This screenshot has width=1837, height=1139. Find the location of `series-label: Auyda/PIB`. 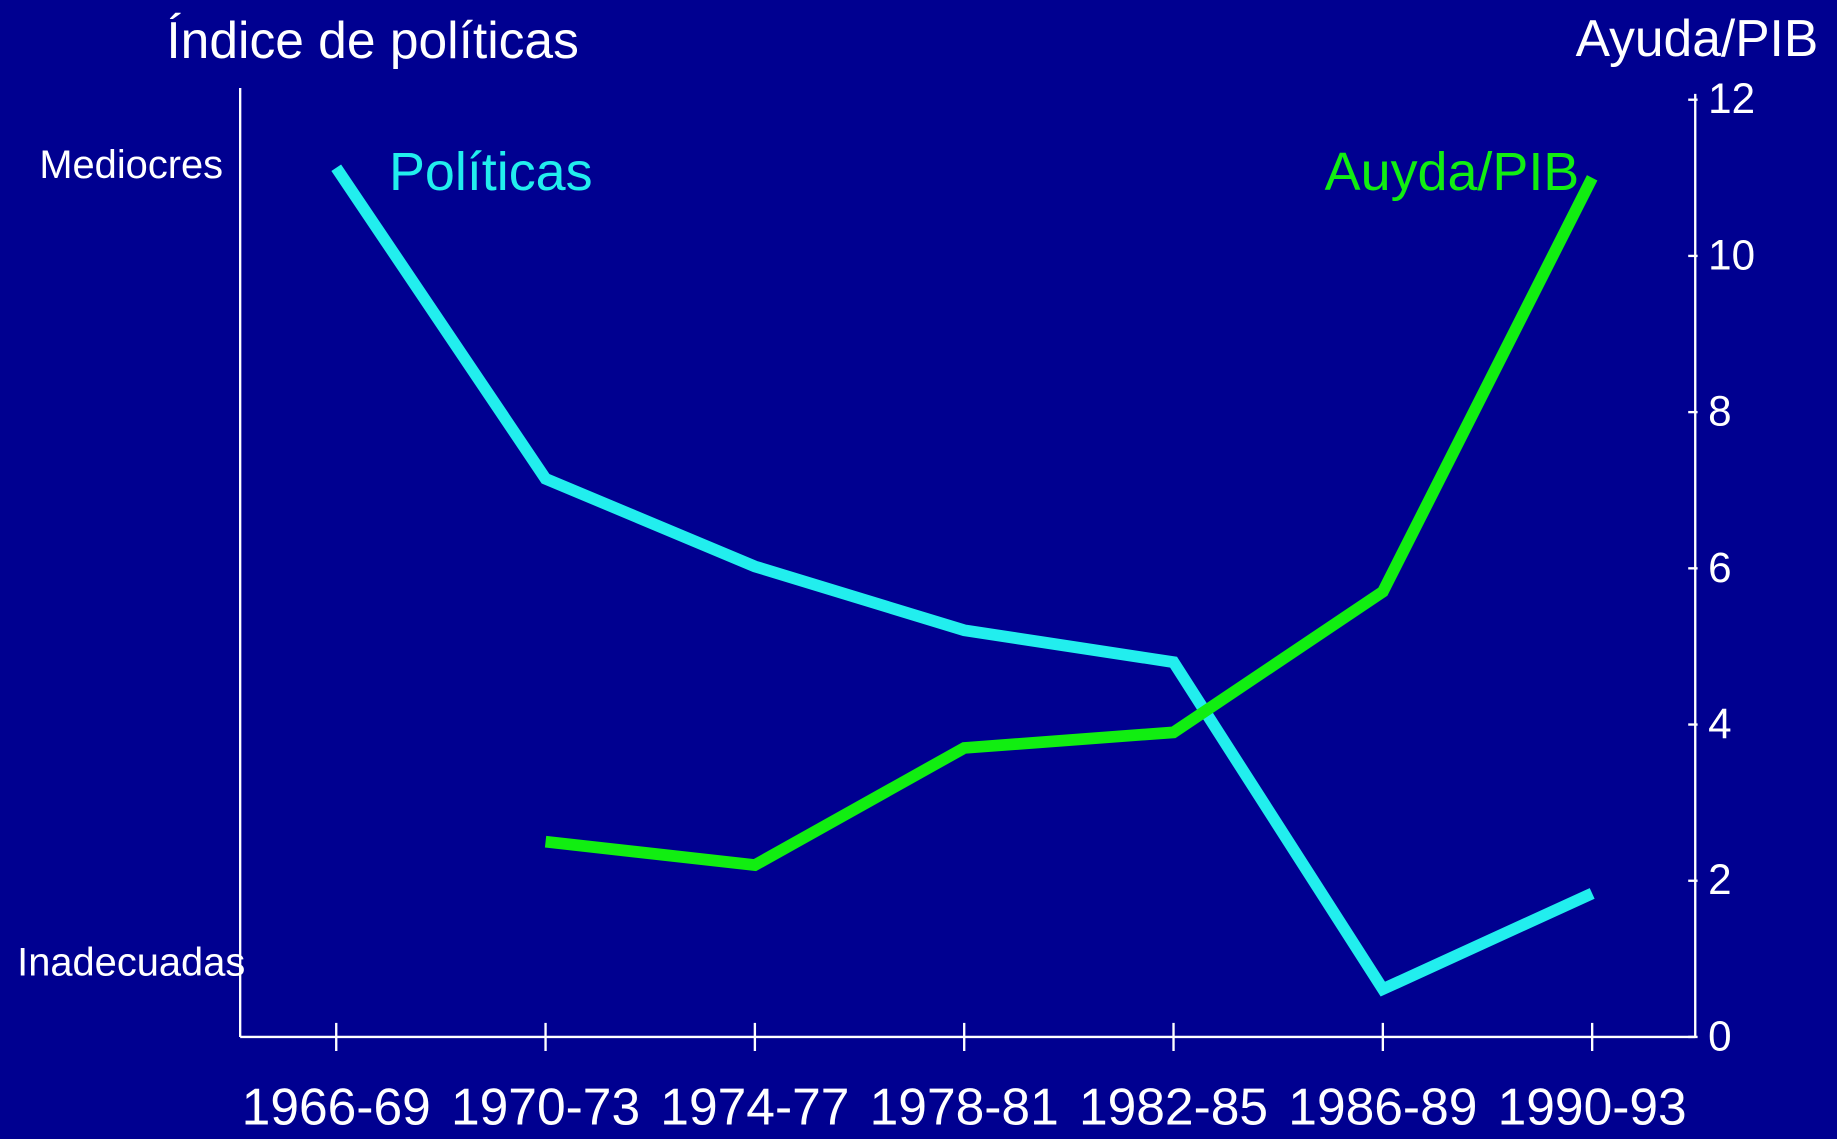

series-label: Auyda/PIB is located at coordinates (1452, 172).